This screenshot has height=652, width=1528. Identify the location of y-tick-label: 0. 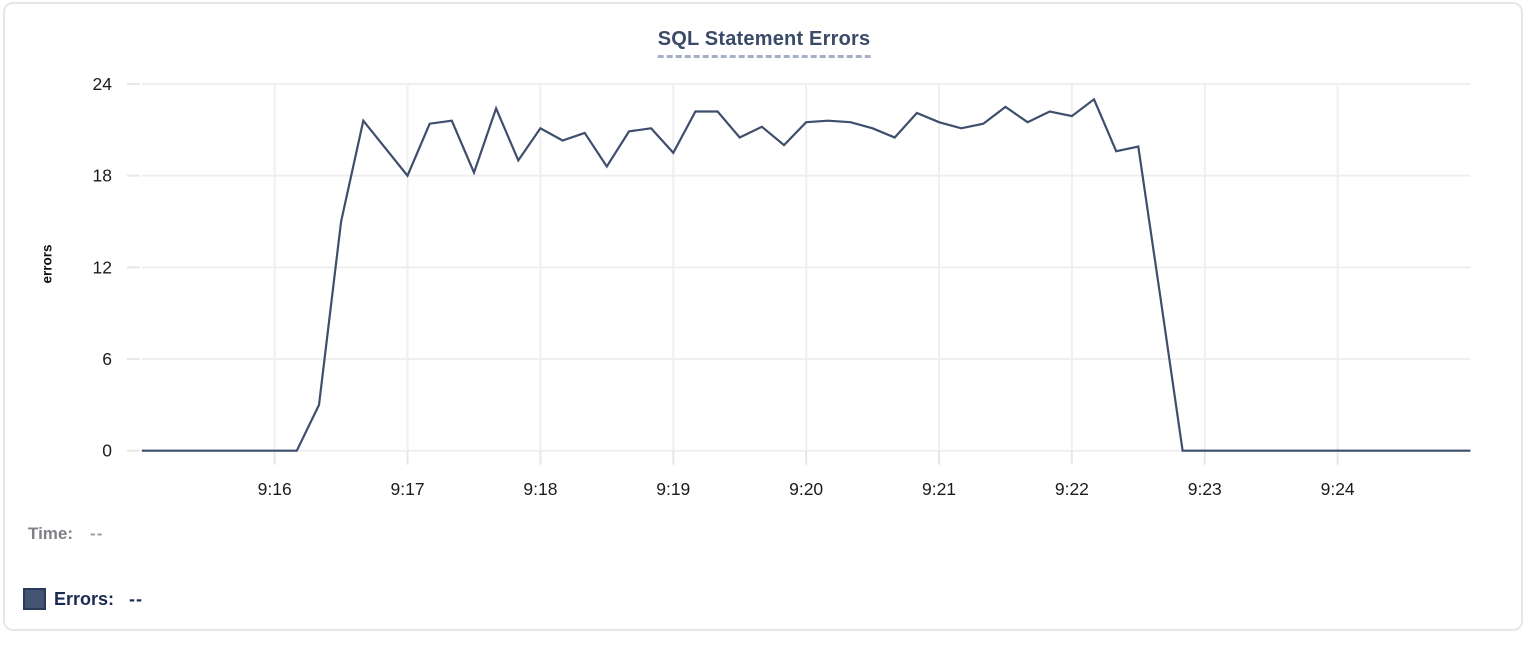
(107, 451).